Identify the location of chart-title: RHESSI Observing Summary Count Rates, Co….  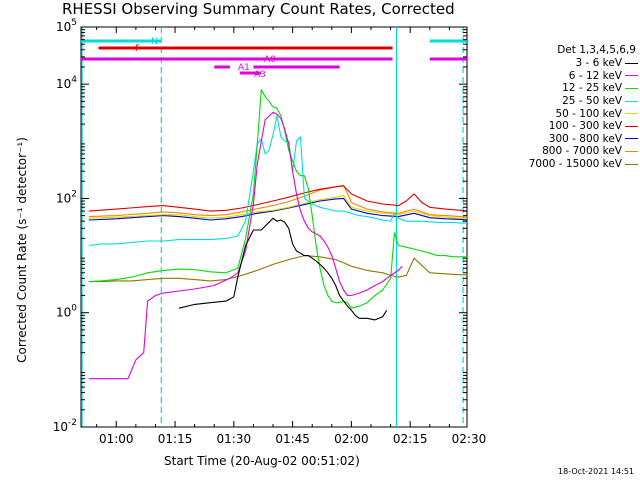
(258, 9).